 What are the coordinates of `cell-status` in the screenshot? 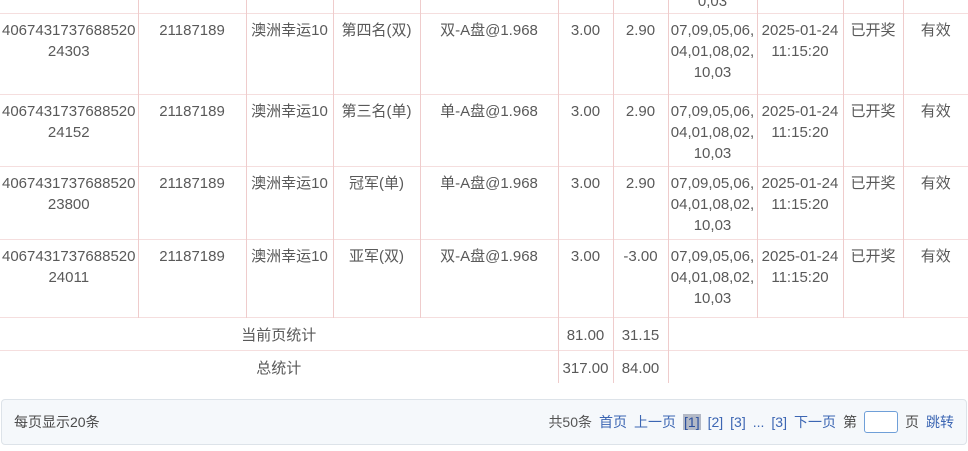 It's located at (872, 7).